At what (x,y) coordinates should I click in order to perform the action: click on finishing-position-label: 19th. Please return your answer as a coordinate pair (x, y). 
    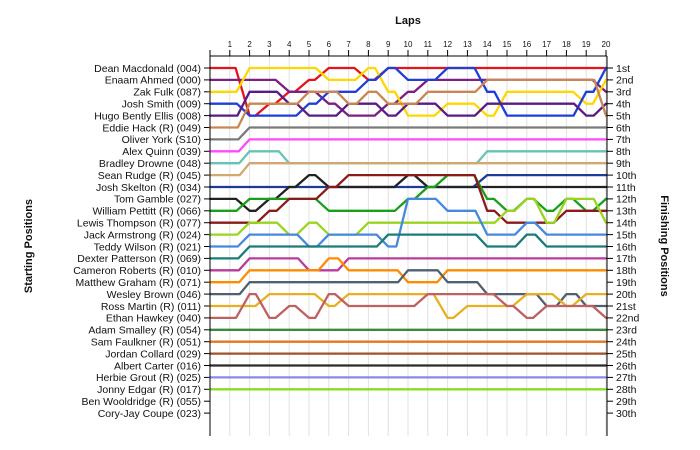
    Looking at the image, I should click on (626, 283).